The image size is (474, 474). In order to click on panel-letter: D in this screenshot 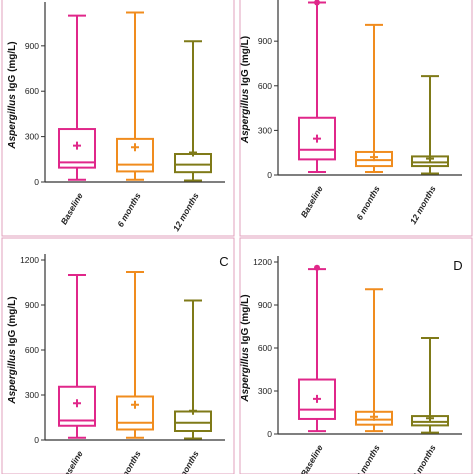, I will do `click(457, 265)`.